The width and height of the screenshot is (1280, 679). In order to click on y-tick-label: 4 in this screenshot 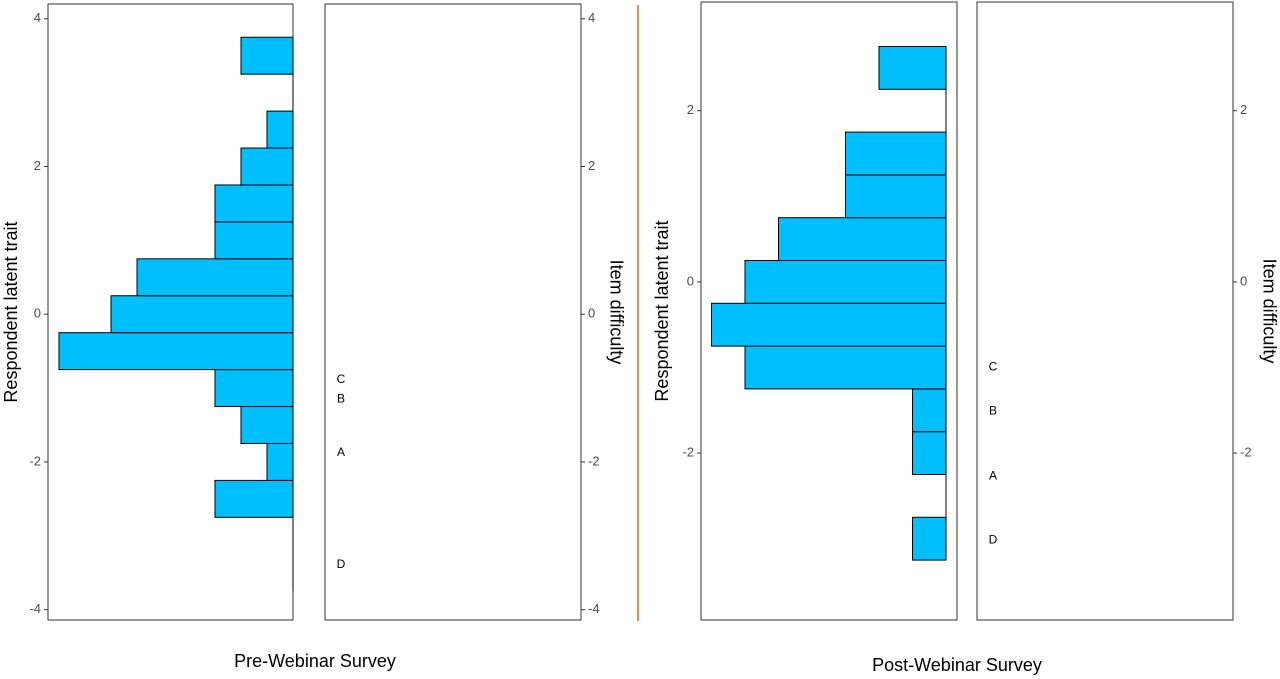, I will do `click(37, 17)`.